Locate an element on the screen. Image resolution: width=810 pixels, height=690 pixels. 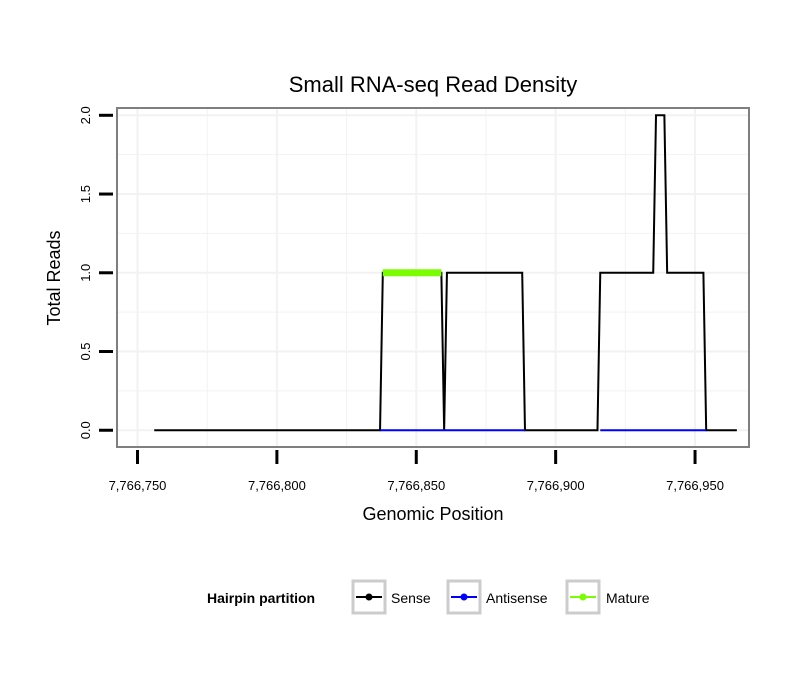
x-tick-label: 7,766,750 is located at coordinates (138, 485).